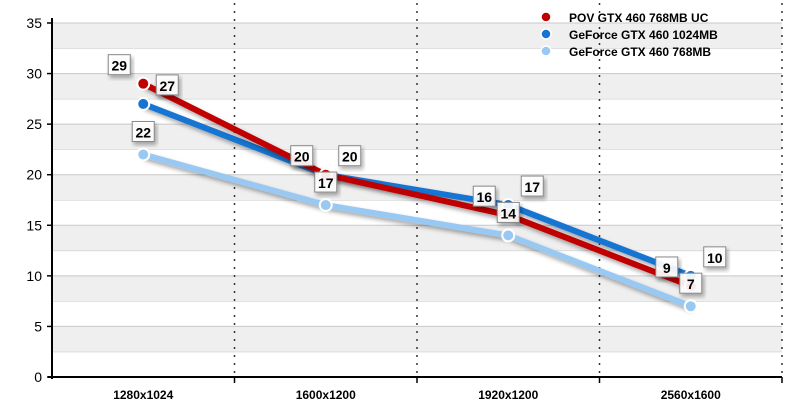  What do you see at coordinates (34, 276) in the screenshot?
I see `y-tick-label: 10` at bounding box center [34, 276].